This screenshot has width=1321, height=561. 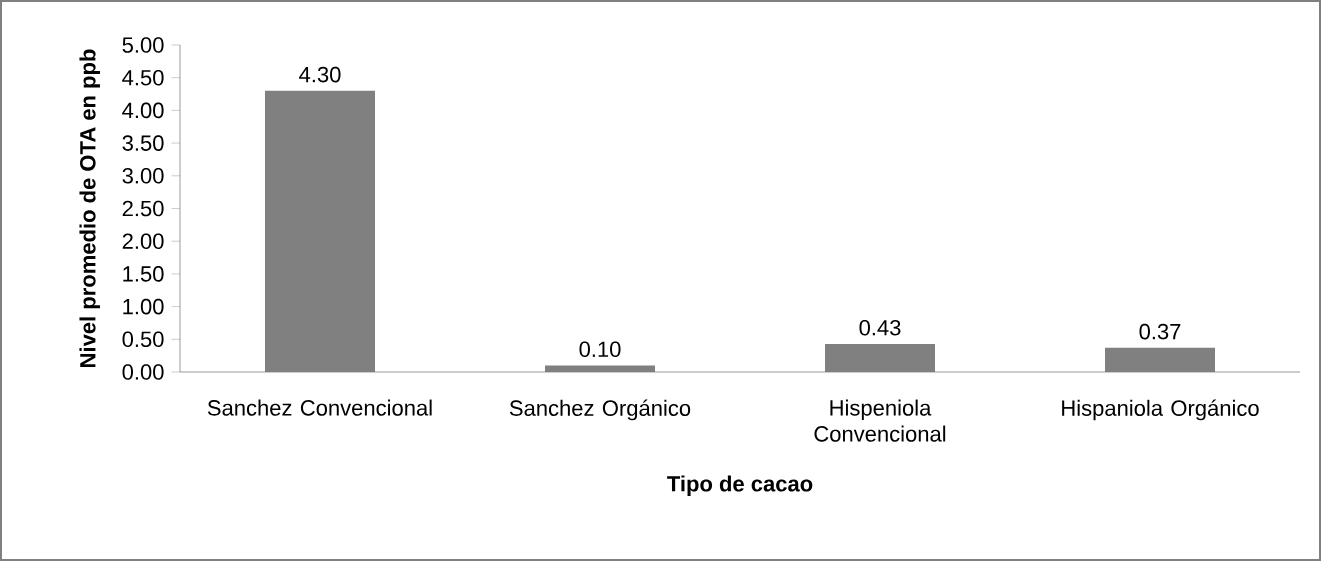 What do you see at coordinates (1160, 331) in the screenshot?
I see `data-label: 0.37` at bounding box center [1160, 331].